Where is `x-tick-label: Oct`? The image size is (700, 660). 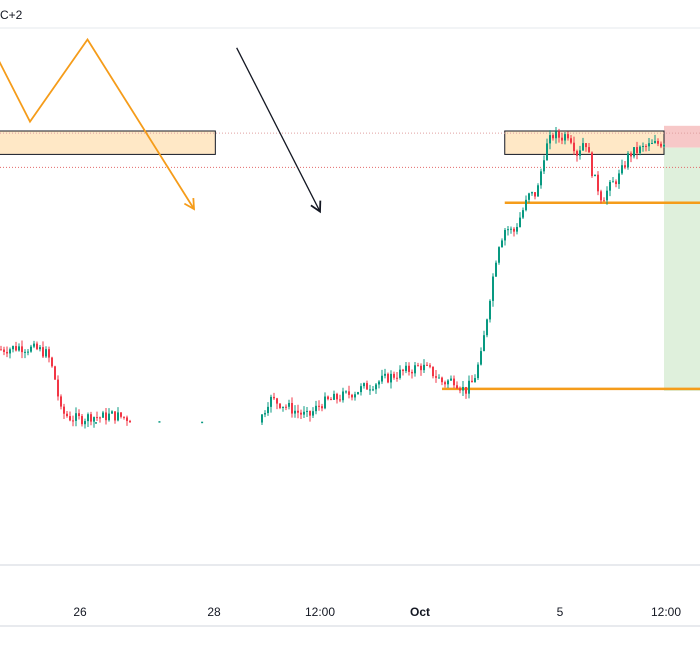
x-tick-label: Oct is located at coordinates (420, 612).